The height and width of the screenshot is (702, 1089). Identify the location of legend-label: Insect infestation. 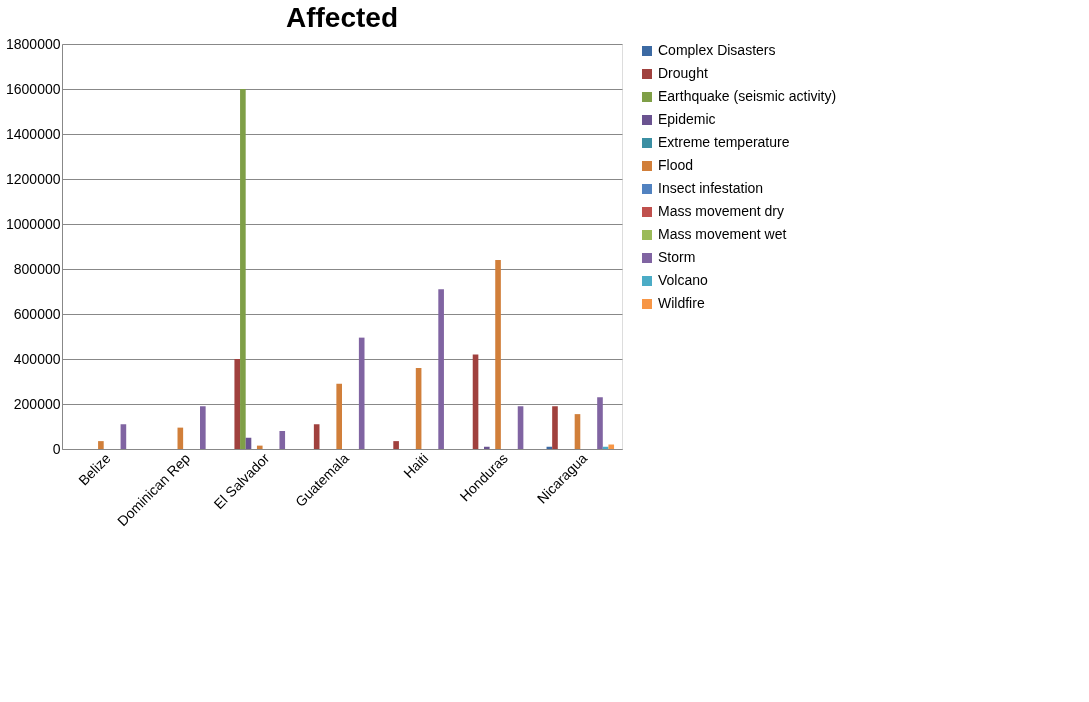
(711, 188).